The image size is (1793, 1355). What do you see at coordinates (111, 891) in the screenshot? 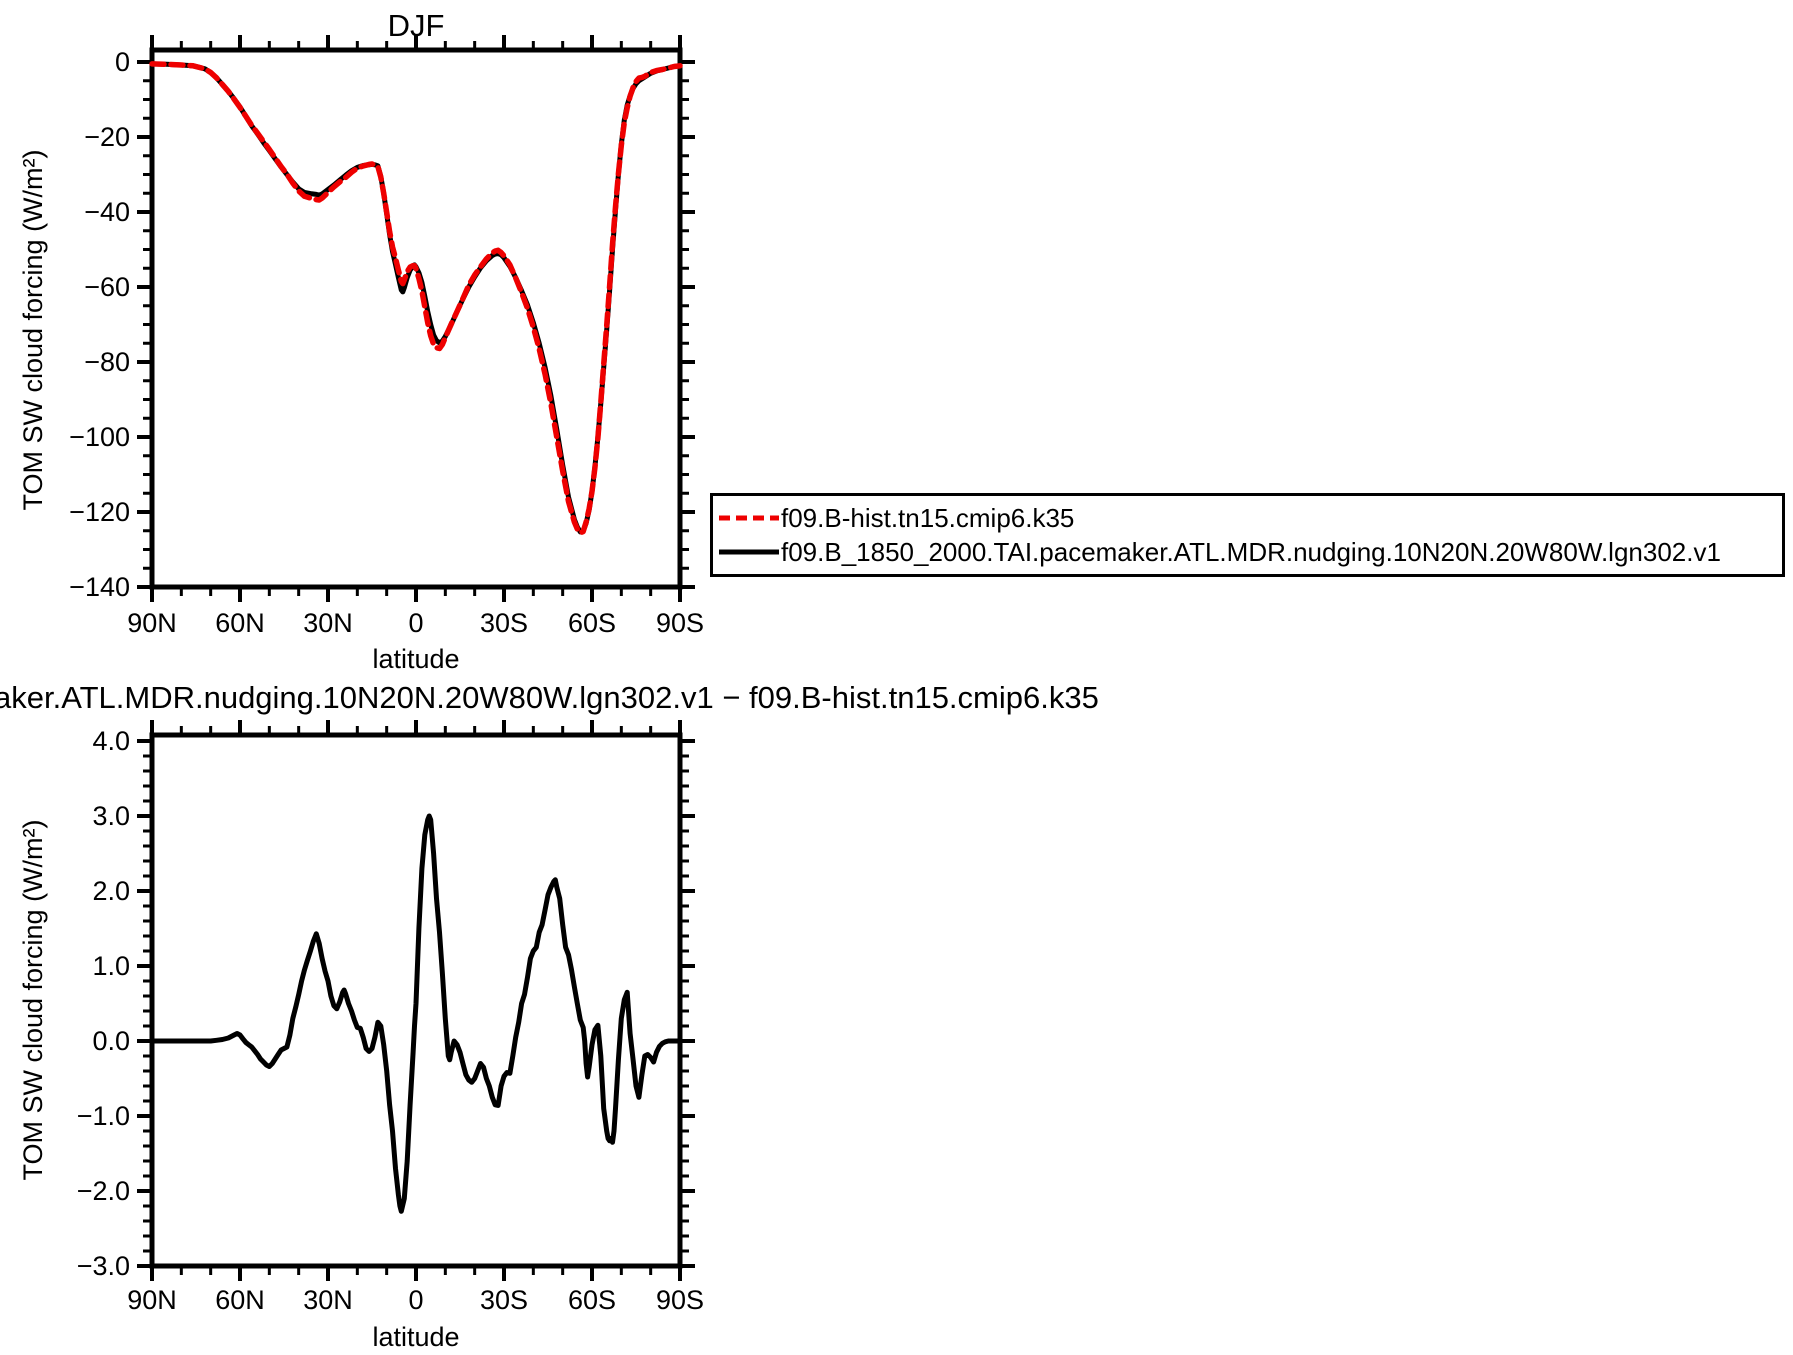
I see `y-tick-label: 2.0` at bounding box center [111, 891].